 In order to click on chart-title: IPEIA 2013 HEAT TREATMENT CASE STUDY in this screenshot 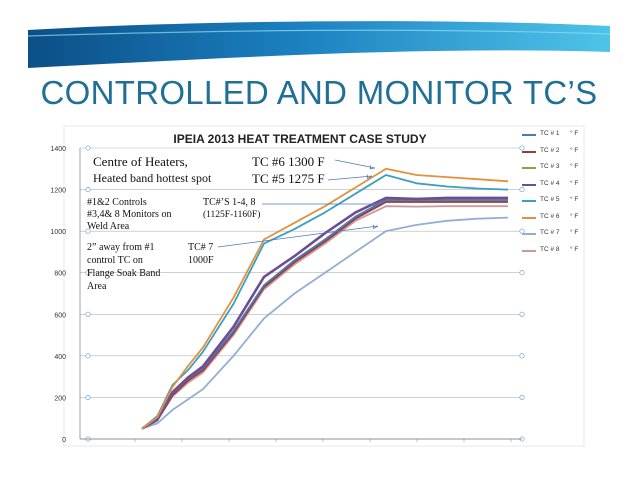, I will do `click(300, 139)`.